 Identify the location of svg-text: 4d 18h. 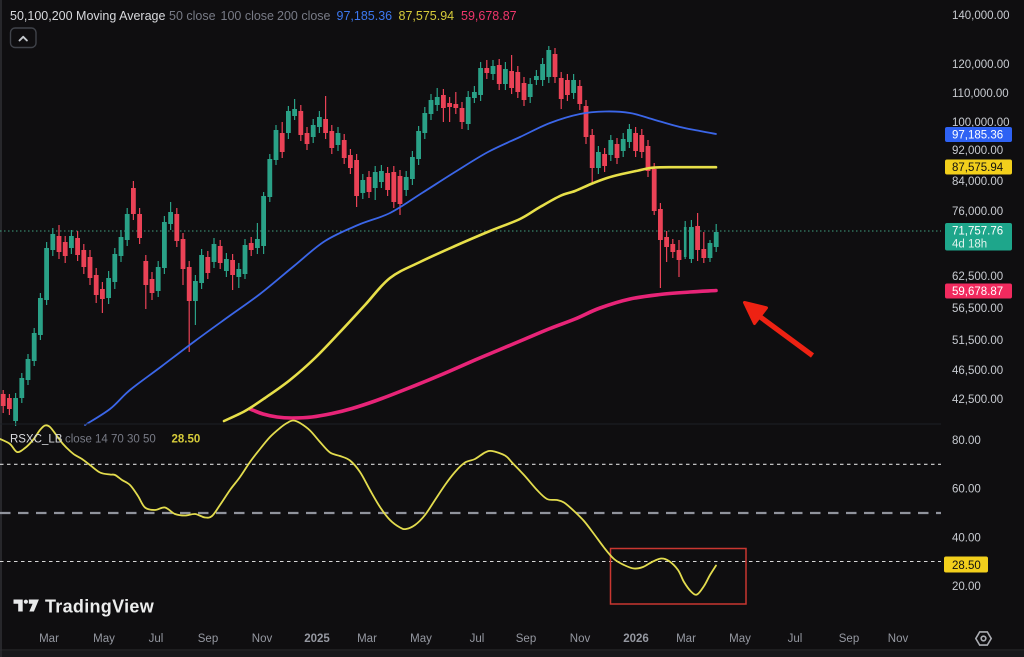
(969, 245).